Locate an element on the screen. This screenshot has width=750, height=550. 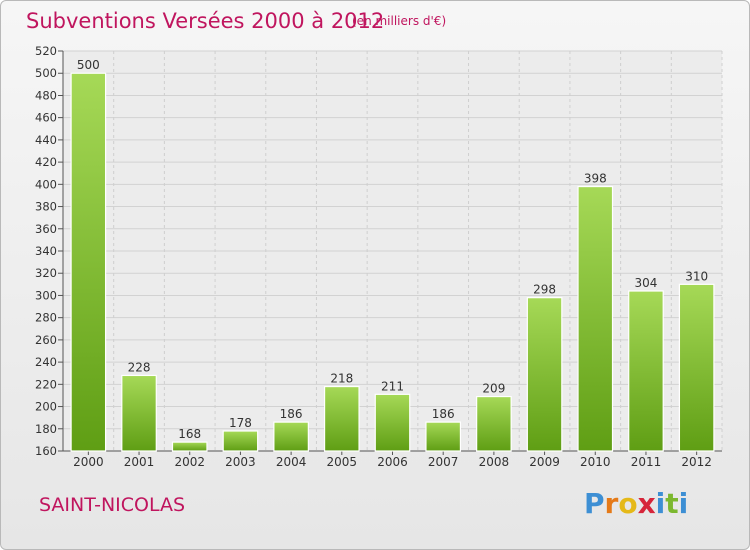
data-label: 228 is located at coordinates (139, 367).